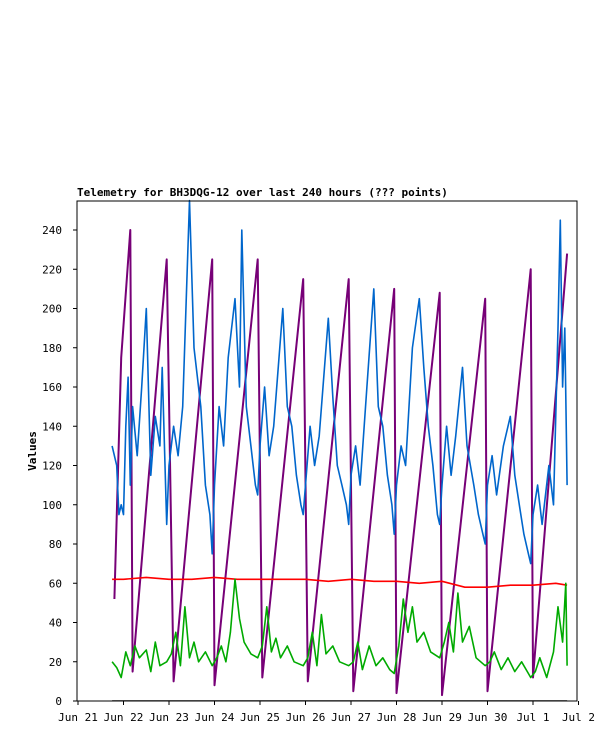 The image size is (615, 746). Describe the element at coordinates (578, 717) in the screenshot. I see `x-tick-label: Jul 2` at that location.